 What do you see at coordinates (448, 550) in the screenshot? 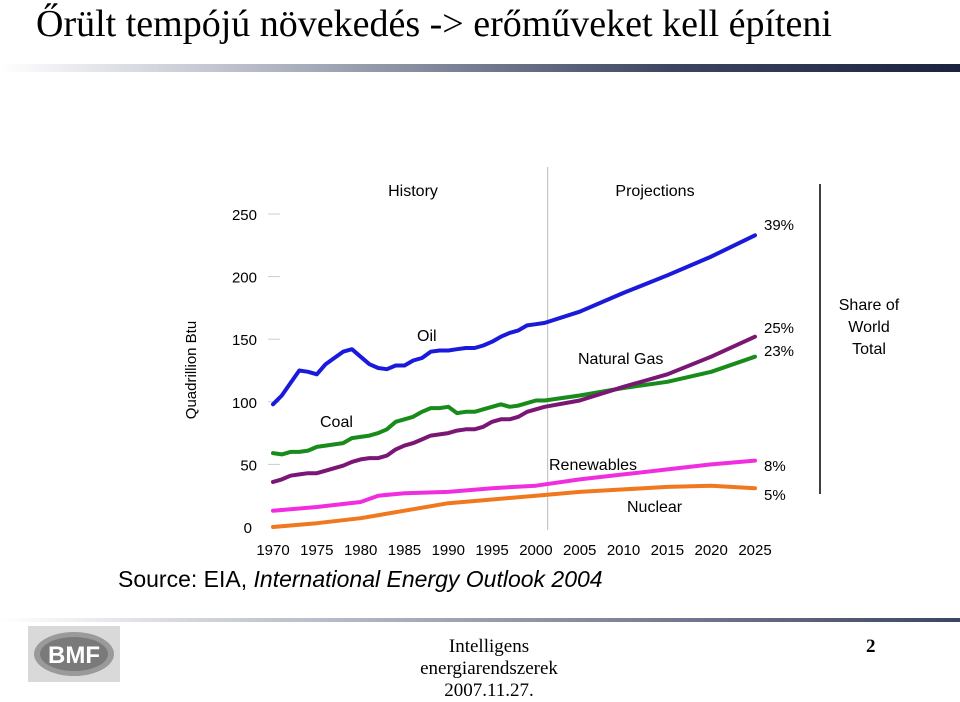
I see `x-tick-label: 1990` at bounding box center [448, 550].